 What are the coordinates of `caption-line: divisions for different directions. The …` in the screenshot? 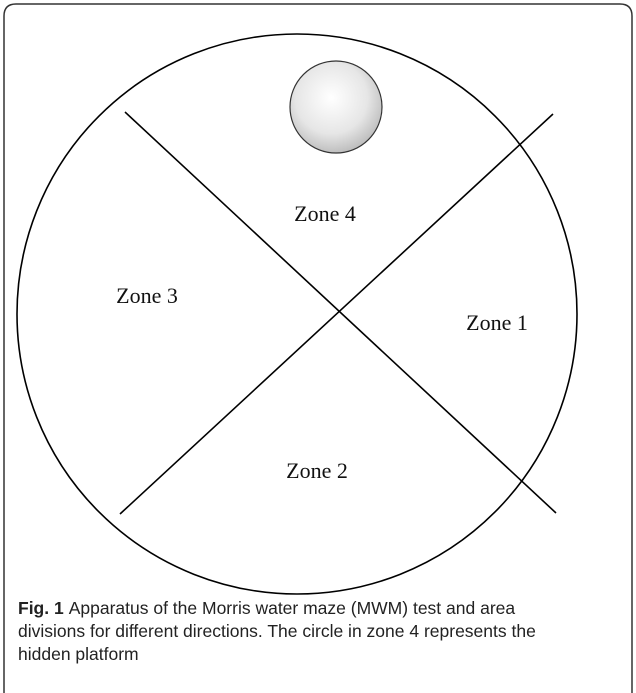 It's located at (277, 631).